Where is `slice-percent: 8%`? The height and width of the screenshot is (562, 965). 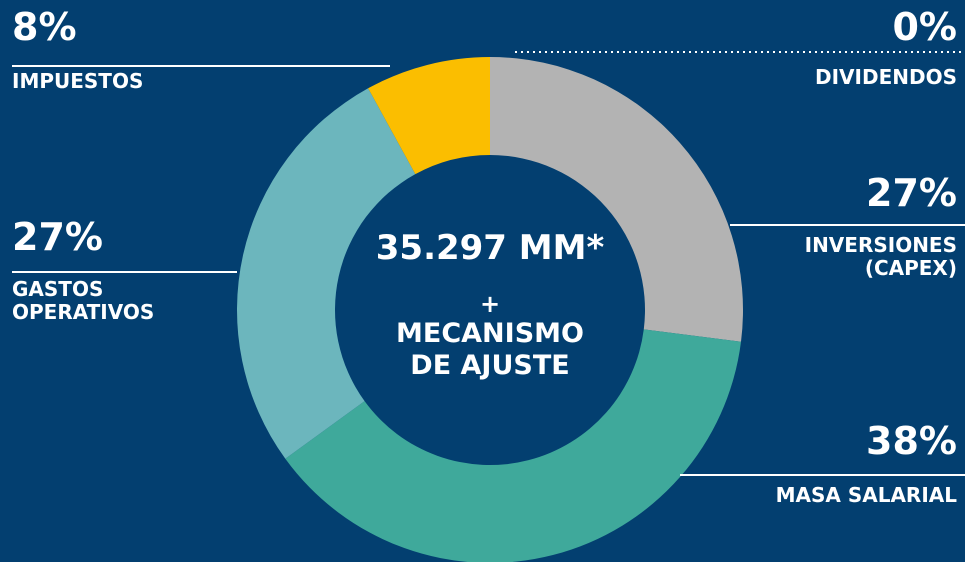
slice-percent: 8% is located at coordinates (44, 27).